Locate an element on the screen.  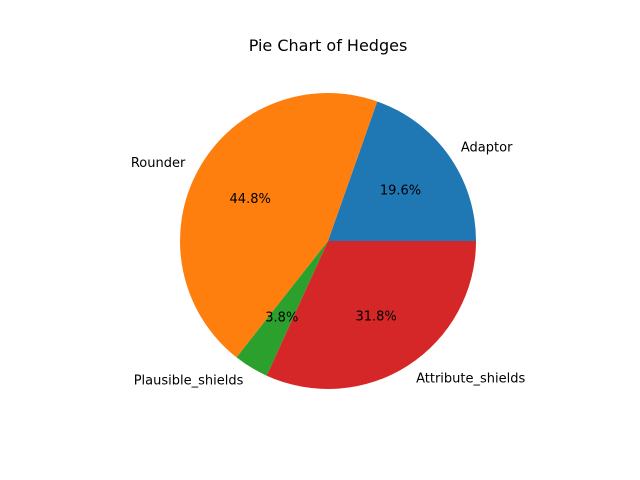
slice-label-adaptor: Adaptor is located at coordinates (487, 148).